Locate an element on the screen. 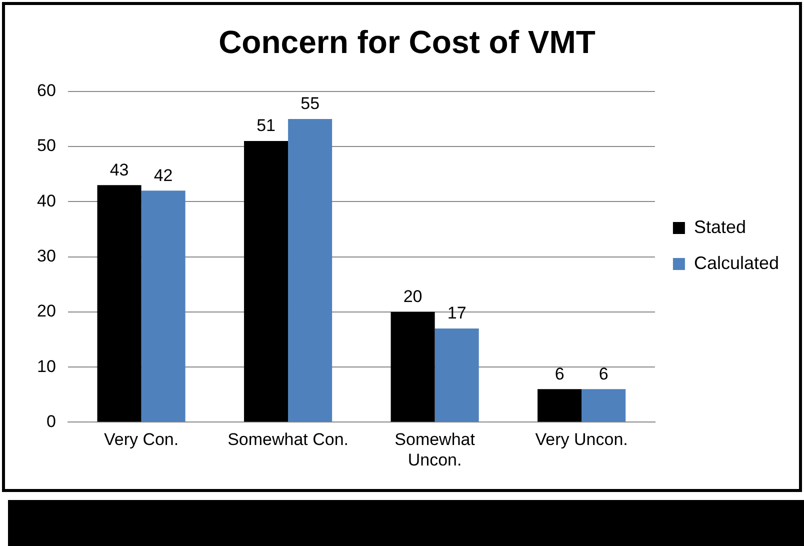  x-tick-label: Very Con. is located at coordinates (141, 440).